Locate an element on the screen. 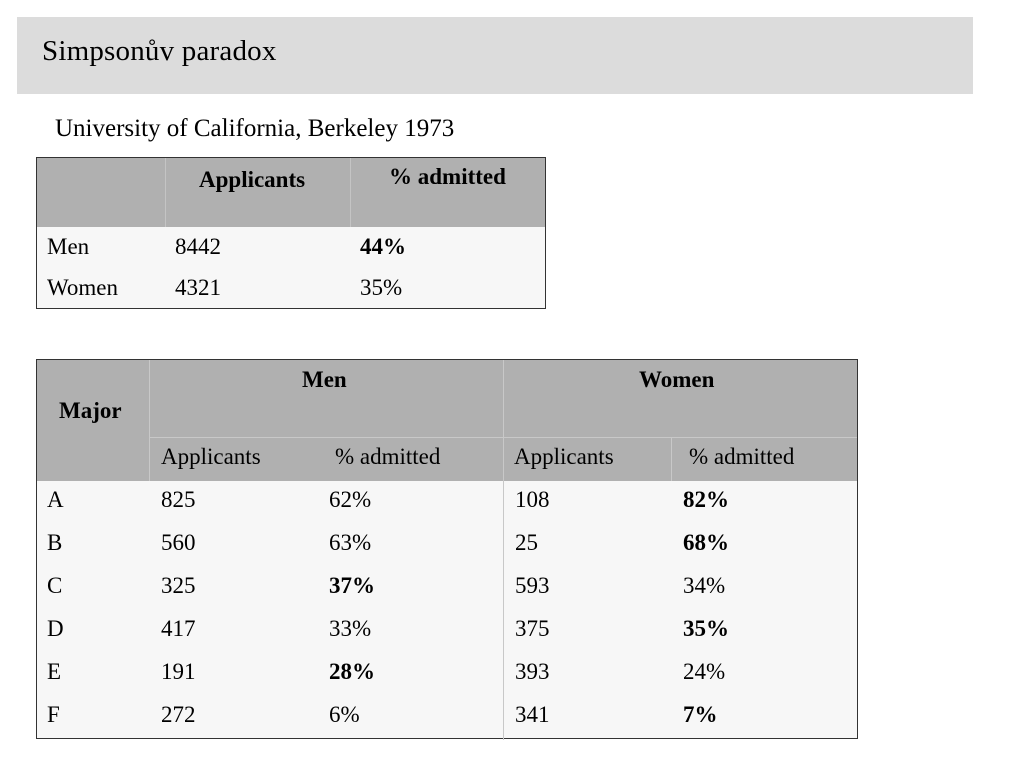  subheader-men-admitted: % admitted is located at coordinates (388, 456).